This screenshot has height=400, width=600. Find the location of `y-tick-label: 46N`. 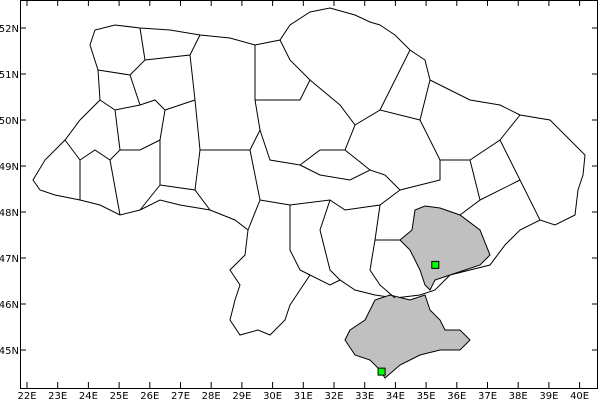

y-tick-label: 46N is located at coordinates (9, 305).